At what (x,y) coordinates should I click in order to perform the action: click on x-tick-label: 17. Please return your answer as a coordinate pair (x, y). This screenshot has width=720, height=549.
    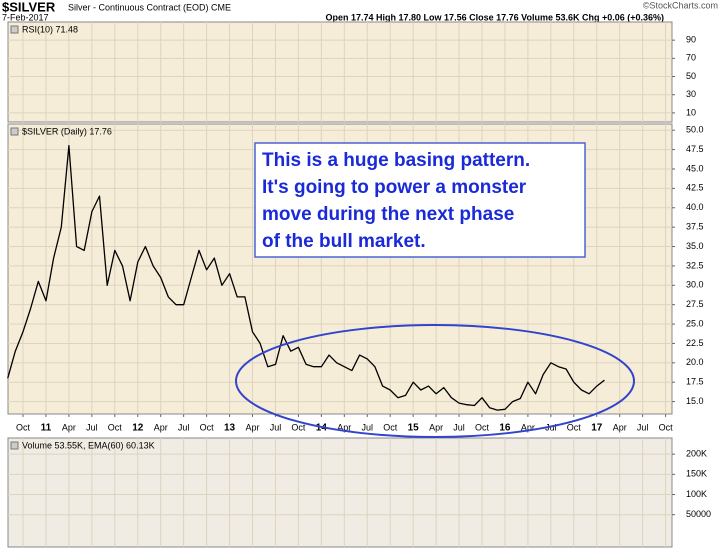
    Looking at the image, I should click on (597, 428).